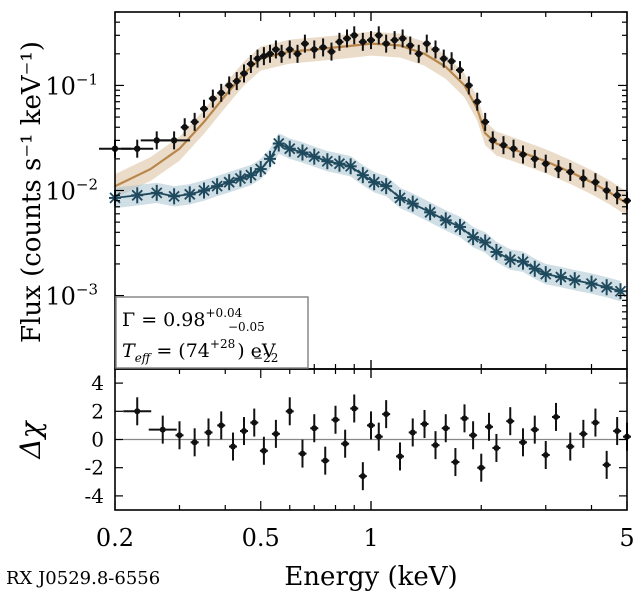 The width and height of the screenshot is (640, 600). Describe the element at coordinates (30, 439) in the screenshot. I see `bottom-y-axis-label: Δχ` at that location.